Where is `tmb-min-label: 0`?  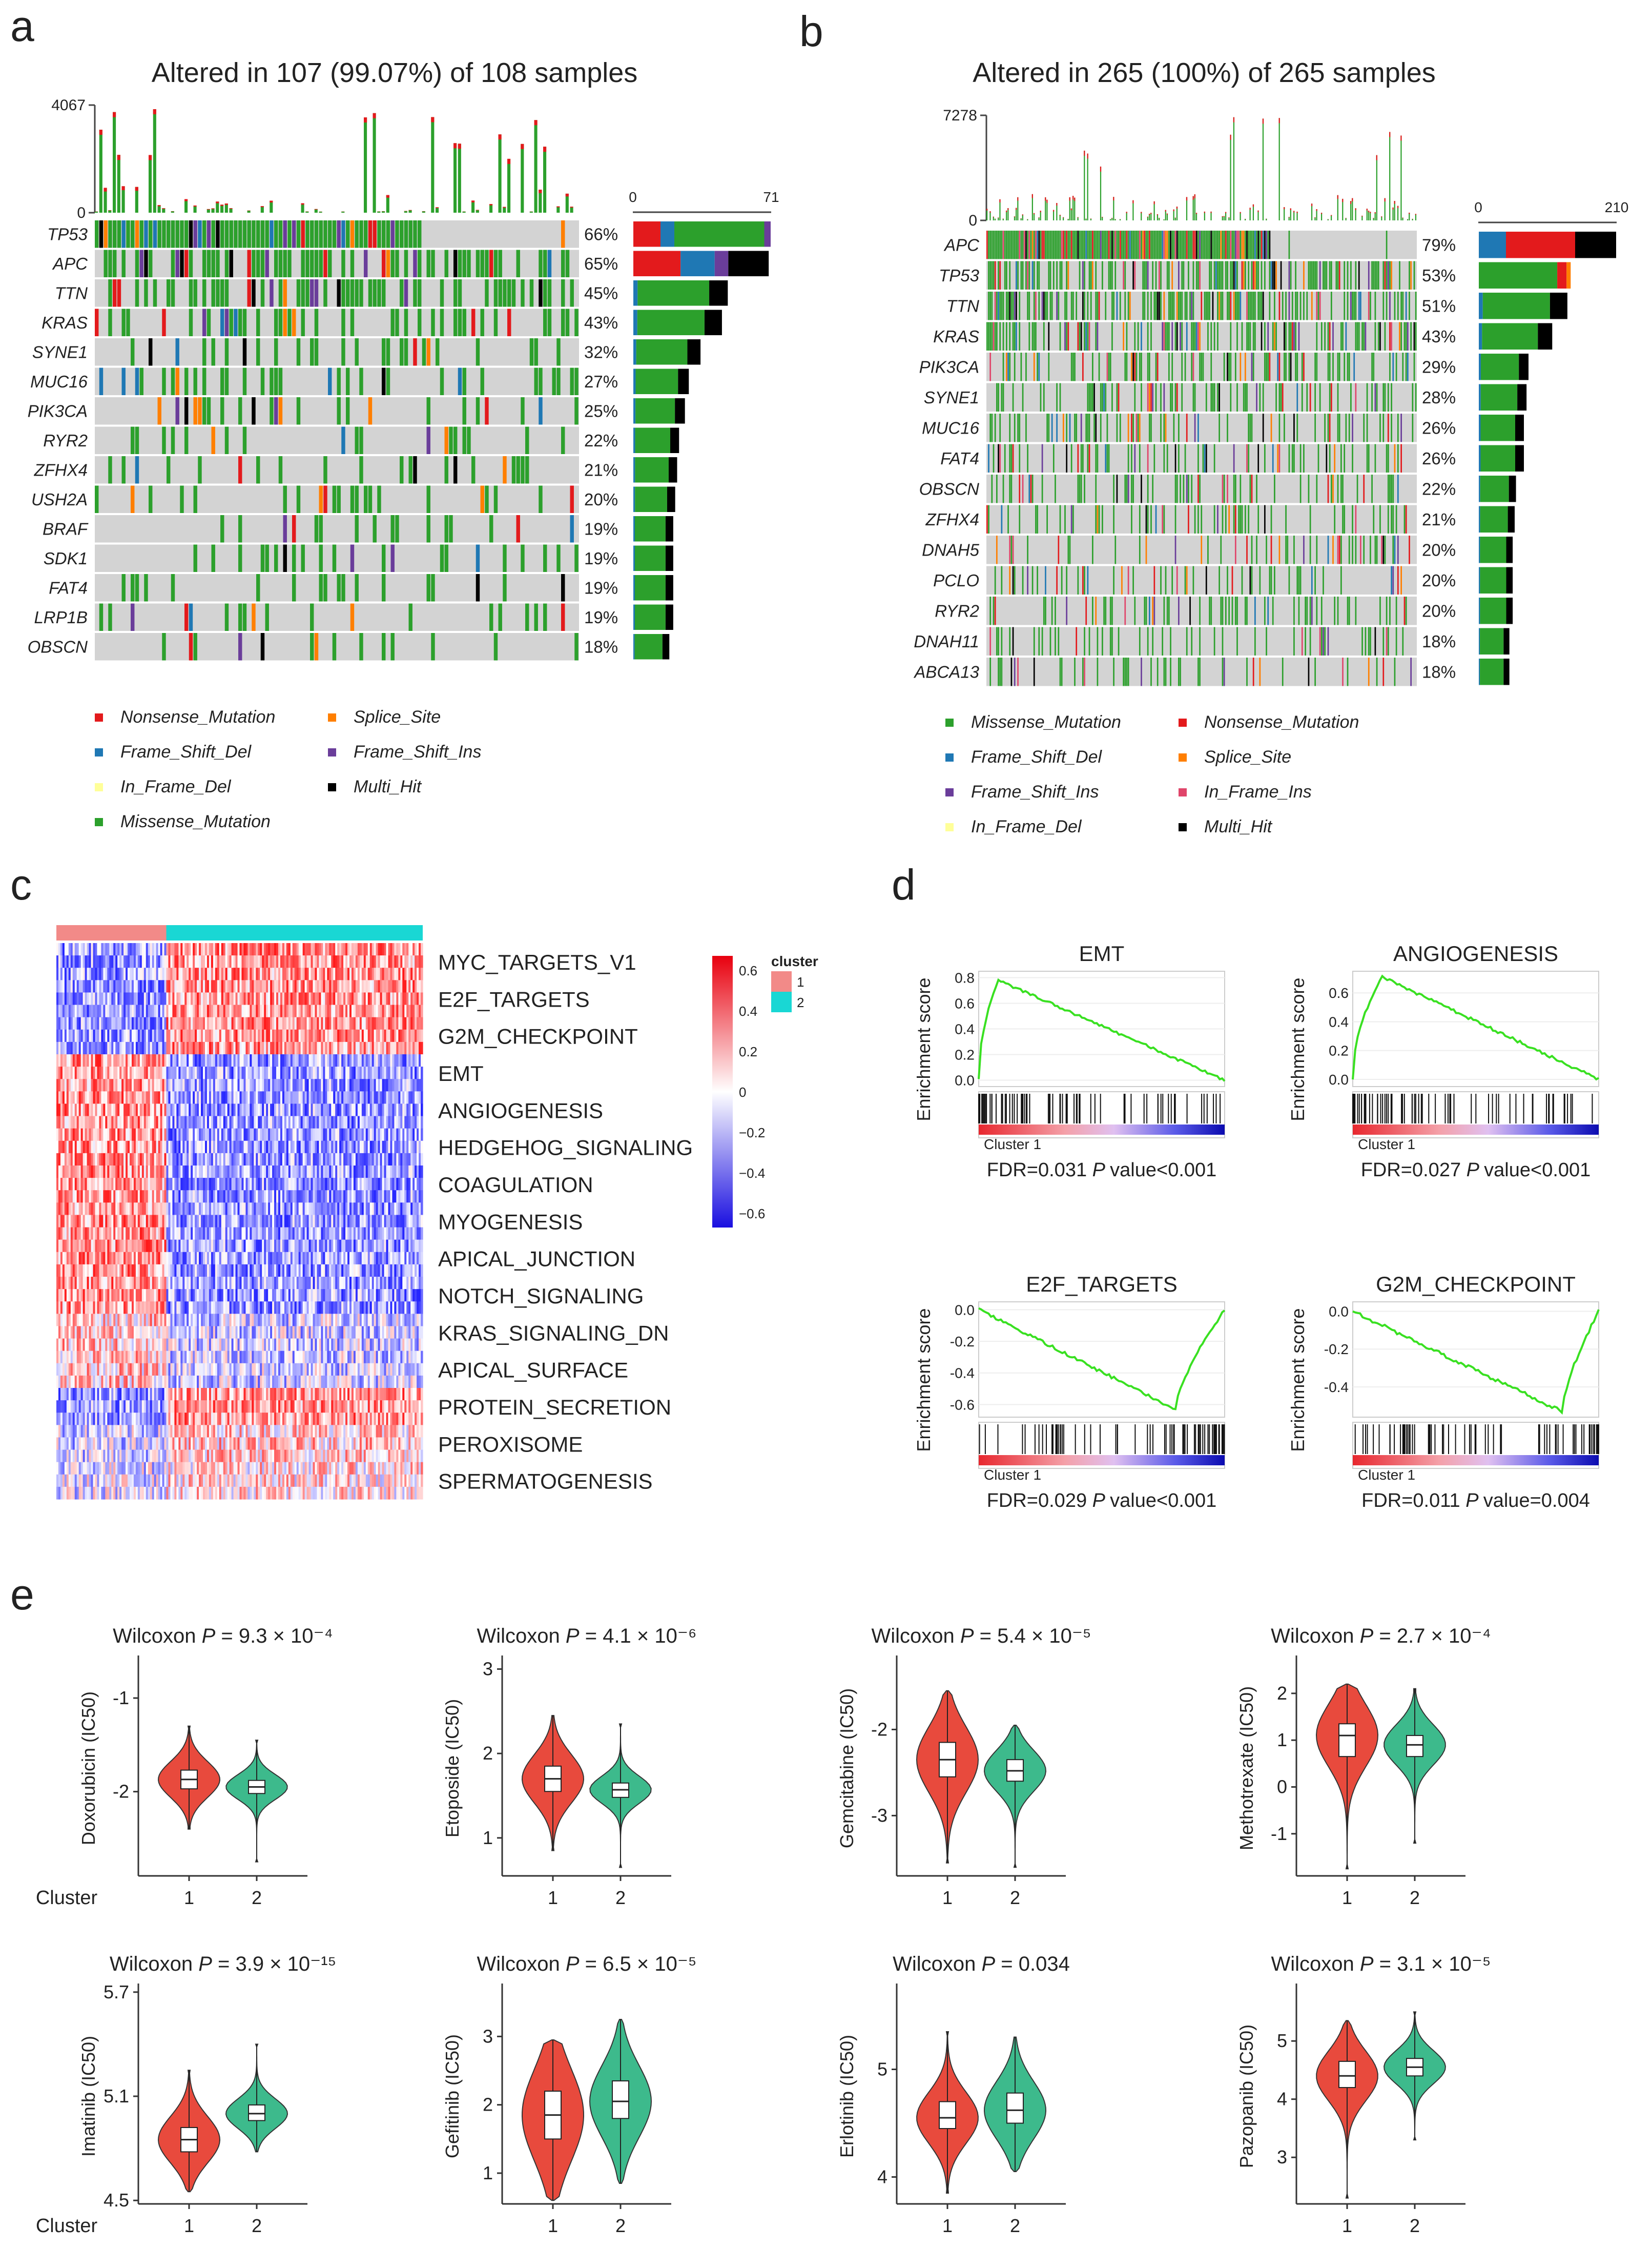
tmb-min-label: 0 is located at coordinates (81, 213).